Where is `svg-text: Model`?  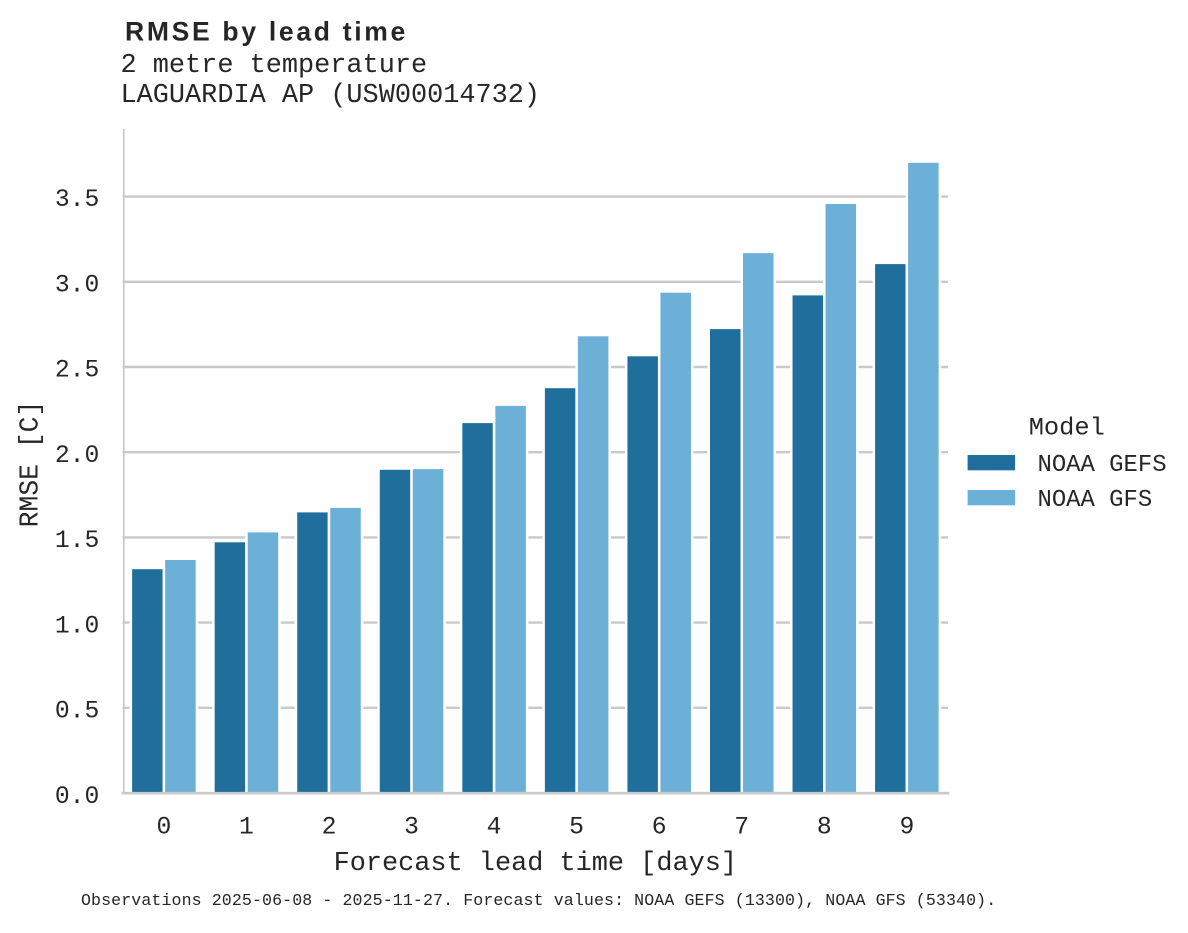
svg-text: Model is located at coordinates (1067, 428).